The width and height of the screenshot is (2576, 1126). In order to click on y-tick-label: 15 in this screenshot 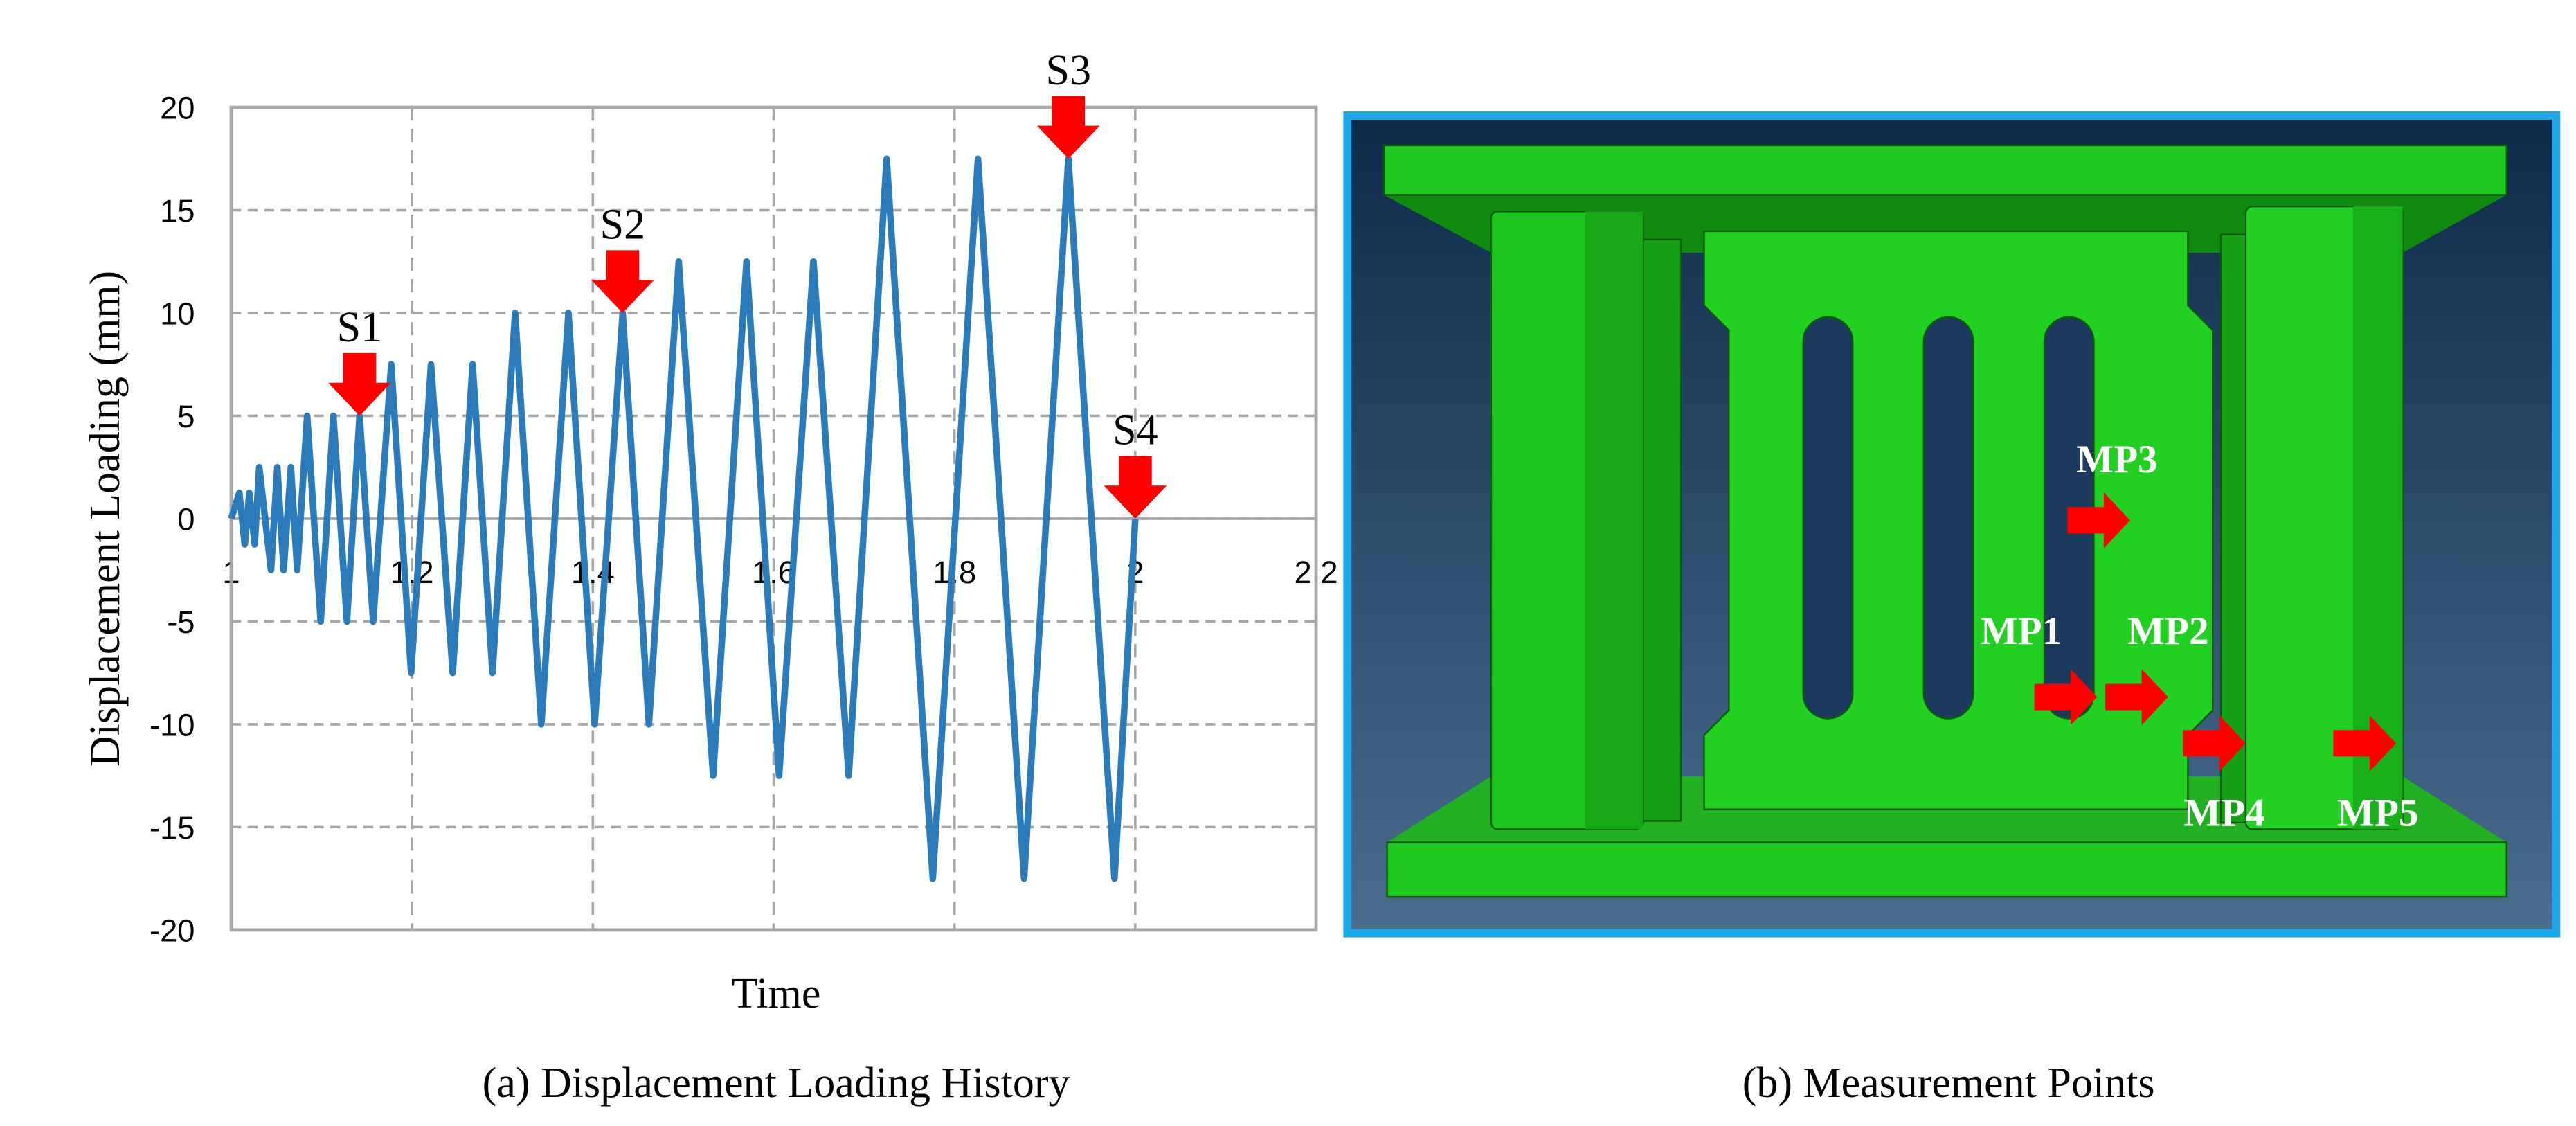, I will do `click(177, 211)`.